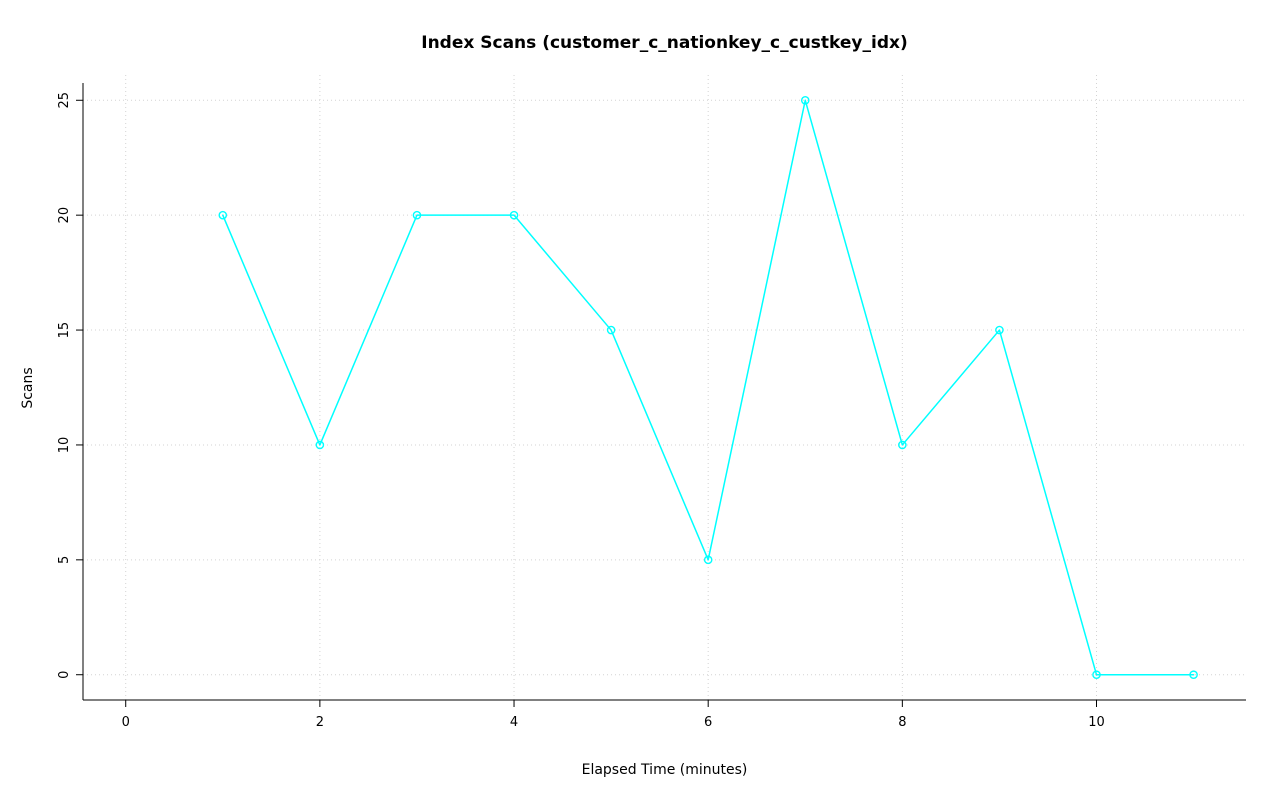  What do you see at coordinates (514, 722) in the screenshot?
I see `x-tick-label: 4` at bounding box center [514, 722].